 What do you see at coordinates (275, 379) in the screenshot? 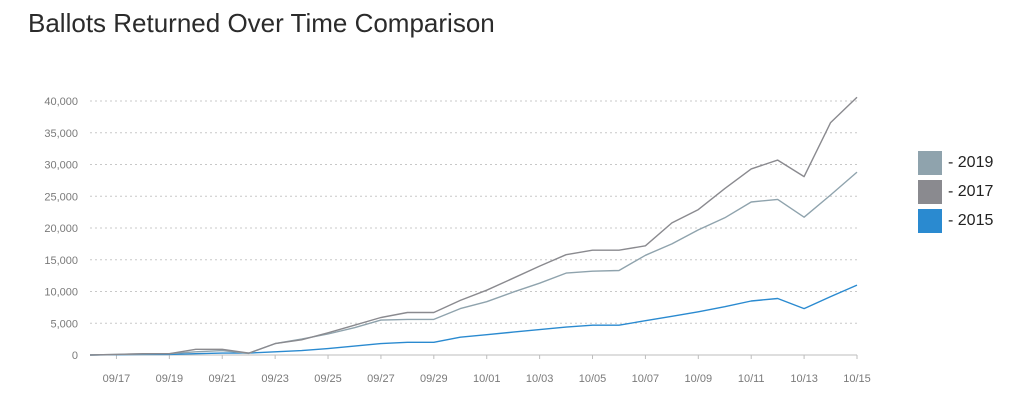
I see `x-tick-label: 09/23` at bounding box center [275, 379].